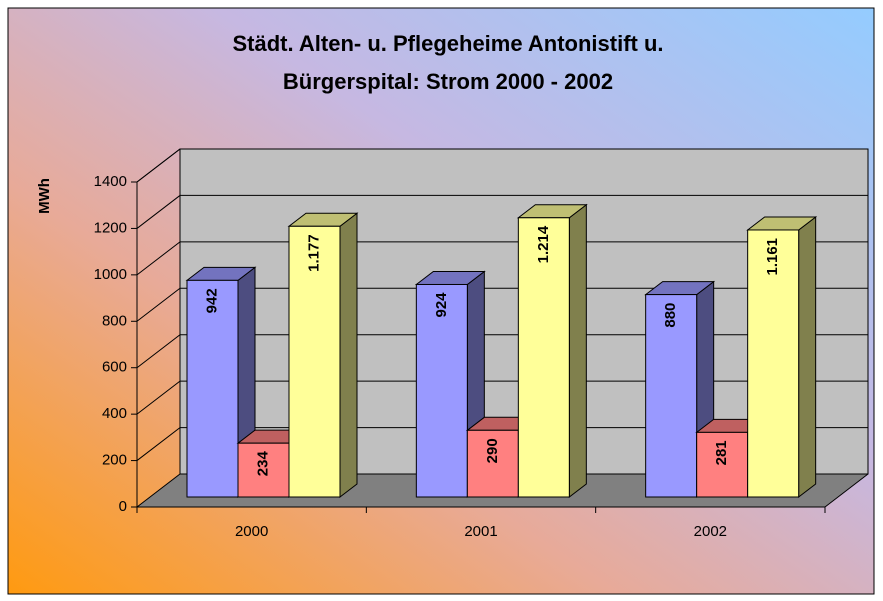  Describe the element at coordinates (114, 413) in the screenshot. I see `y-tick-label: 400` at that location.